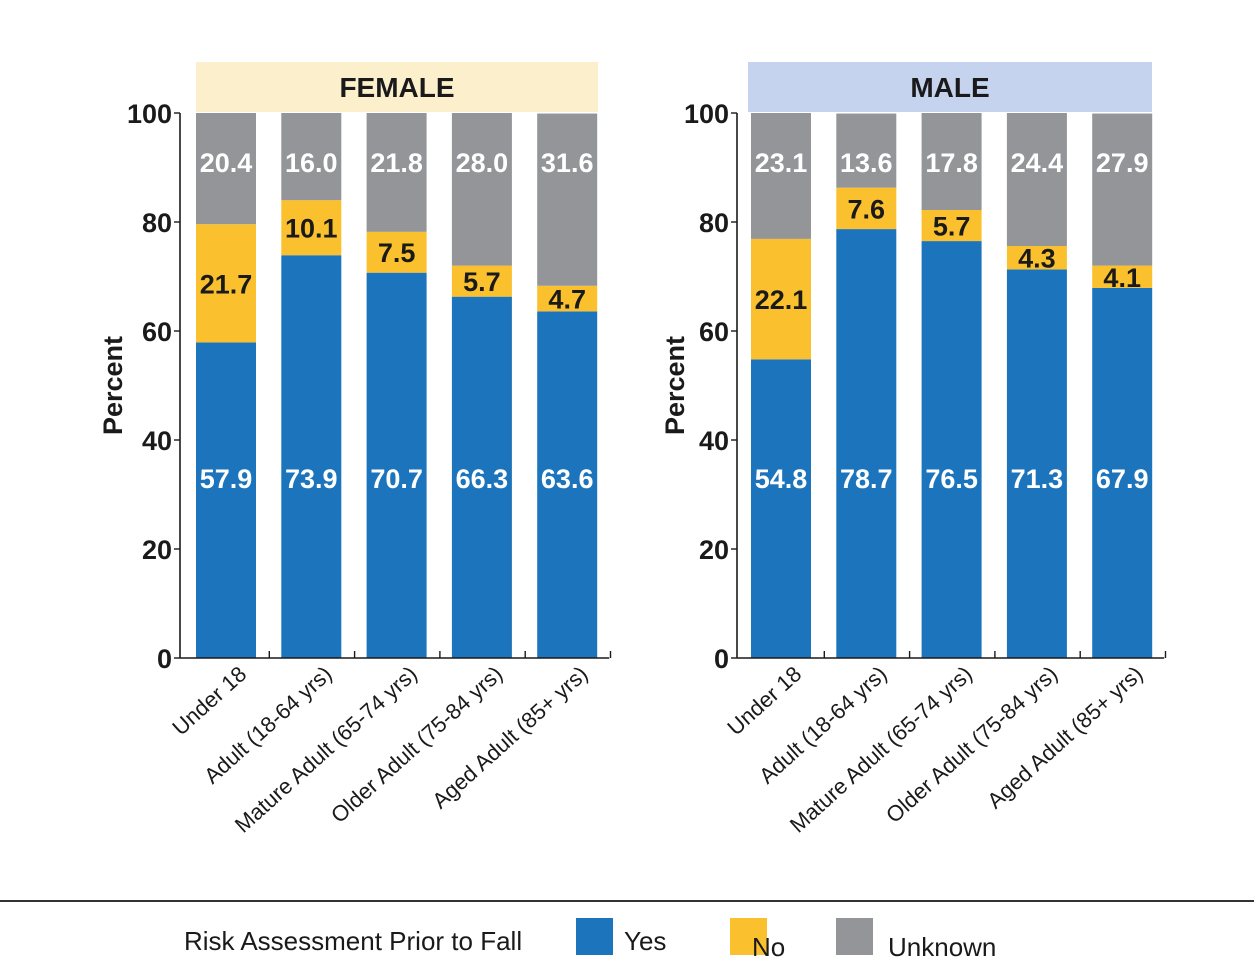 The width and height of the screenshot is (1254, 965). I want to click on data-label-yes: 78.7, so click(866, 479).